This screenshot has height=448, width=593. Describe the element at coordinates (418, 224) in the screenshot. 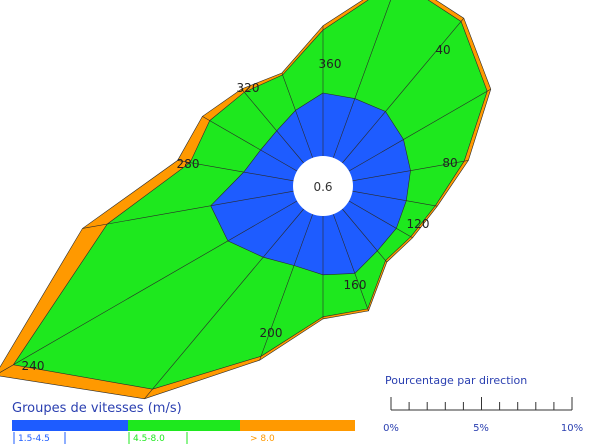

I see `direction-label-120: 120` at that location.